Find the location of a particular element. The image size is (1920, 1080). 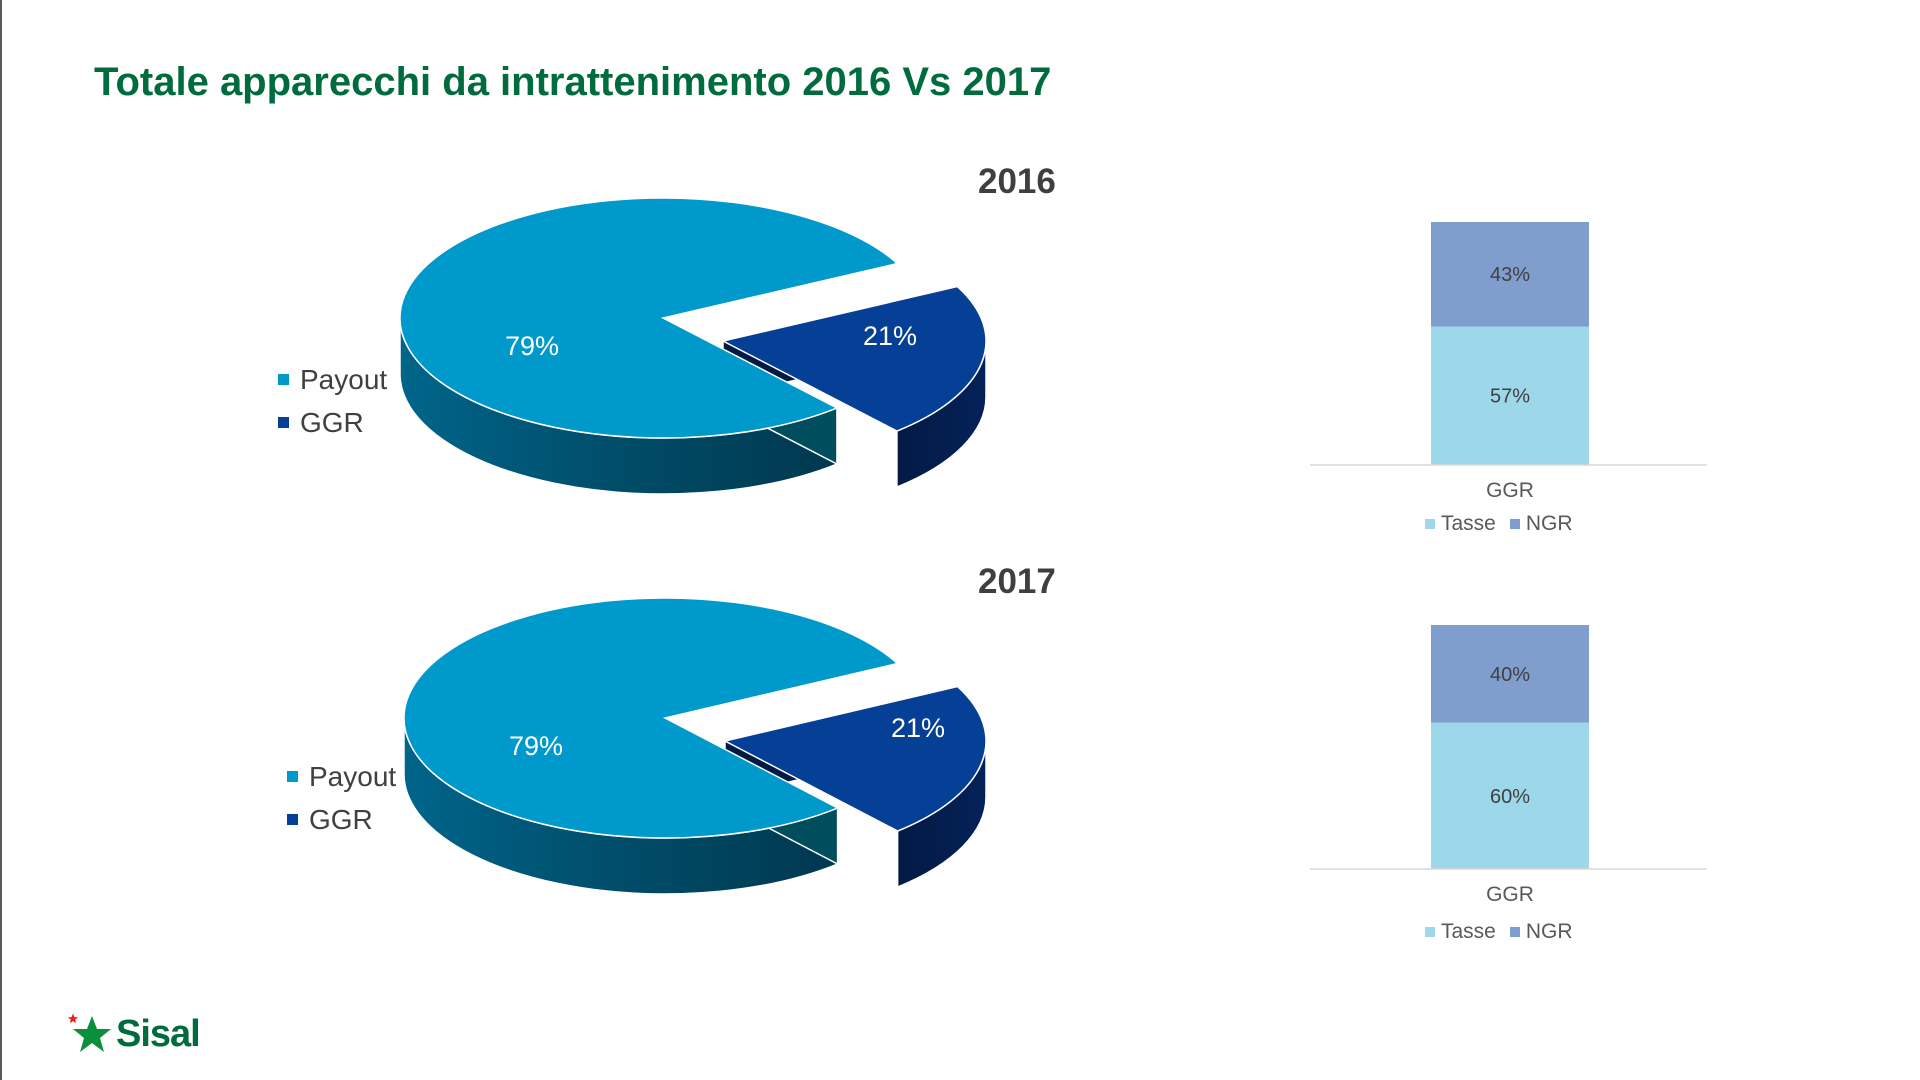

pie-legend-2016: Payout GGR is located at coordinates (332, 401).